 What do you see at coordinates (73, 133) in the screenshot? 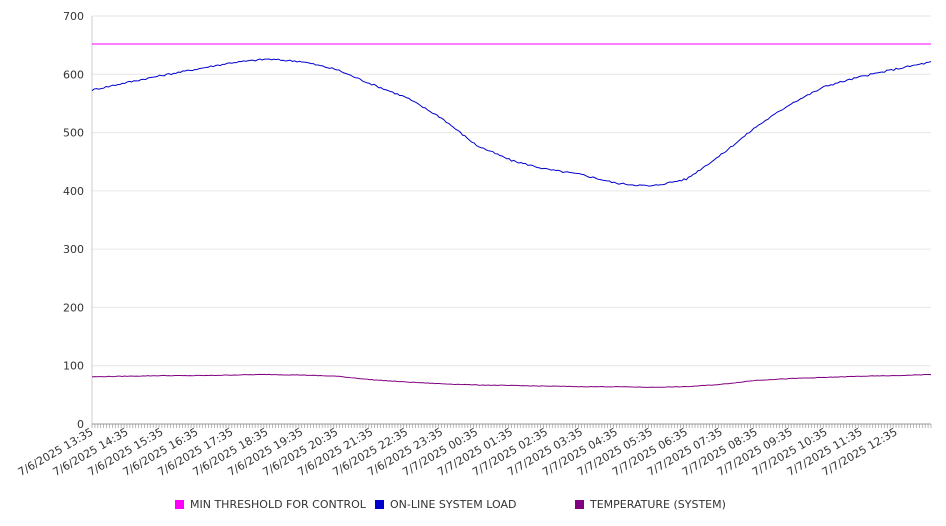
I see `y-tick-label: 500` at bounding box center [73, 133].